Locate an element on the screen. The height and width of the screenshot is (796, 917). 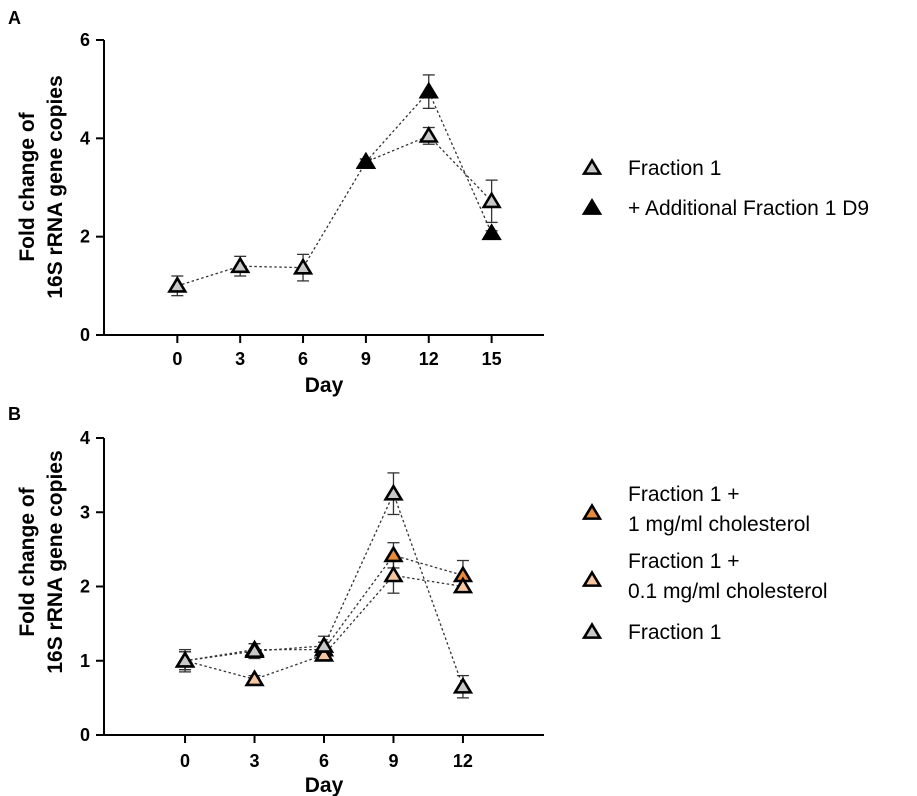
panel-letter: A is located at coordinates (14, 18).